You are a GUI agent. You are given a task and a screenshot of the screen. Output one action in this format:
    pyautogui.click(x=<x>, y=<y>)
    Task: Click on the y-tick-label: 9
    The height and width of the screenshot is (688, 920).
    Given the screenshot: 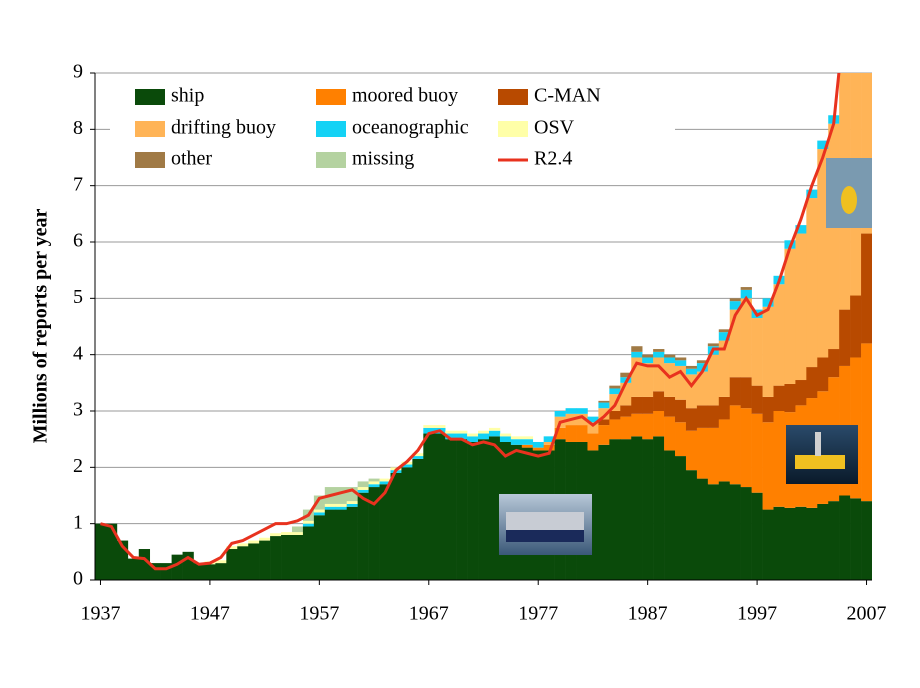 What is the action you would take?
    pyautogui.click(x=78, y=72)
    